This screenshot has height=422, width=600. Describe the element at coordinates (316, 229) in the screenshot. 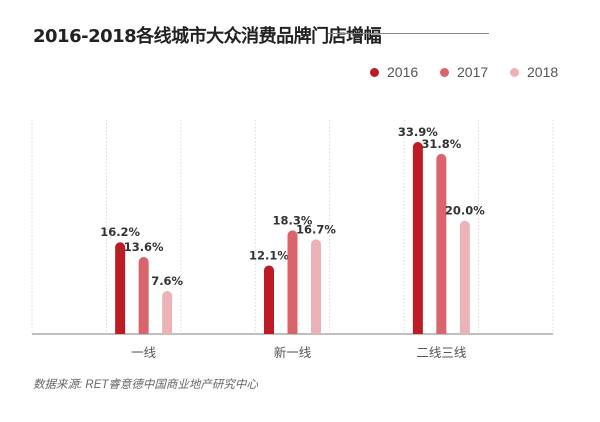

I see `data-label: 16.7%` at that location.